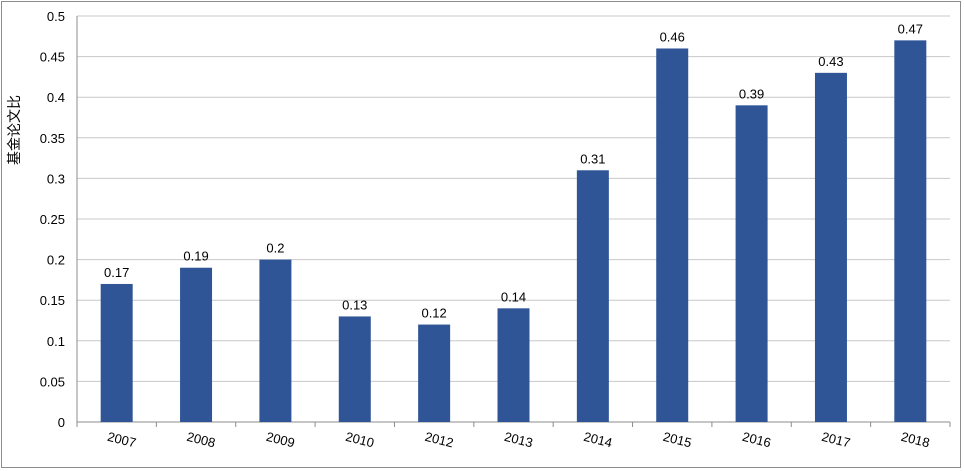 The image size is (964, 471). I want to click on y-tick-label: 0.3, so click(56, 178).